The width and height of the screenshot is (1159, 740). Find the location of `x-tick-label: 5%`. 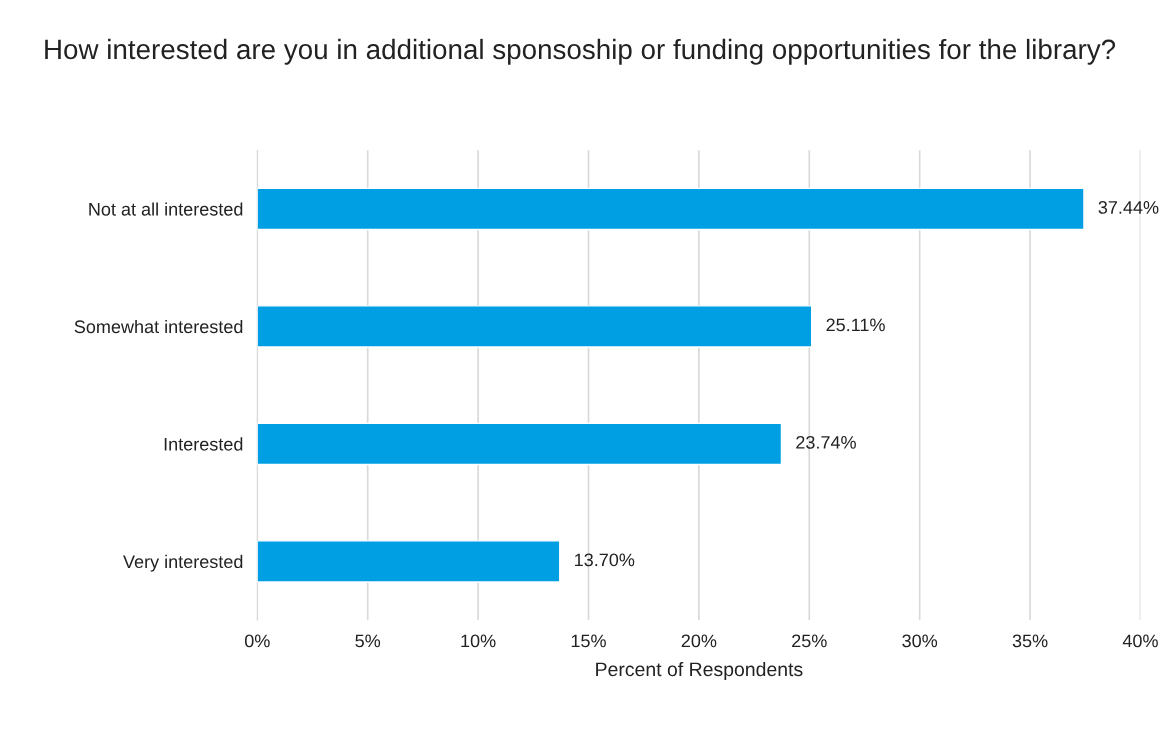

x-tick-label: 5% is located at coordinates (368, 641).